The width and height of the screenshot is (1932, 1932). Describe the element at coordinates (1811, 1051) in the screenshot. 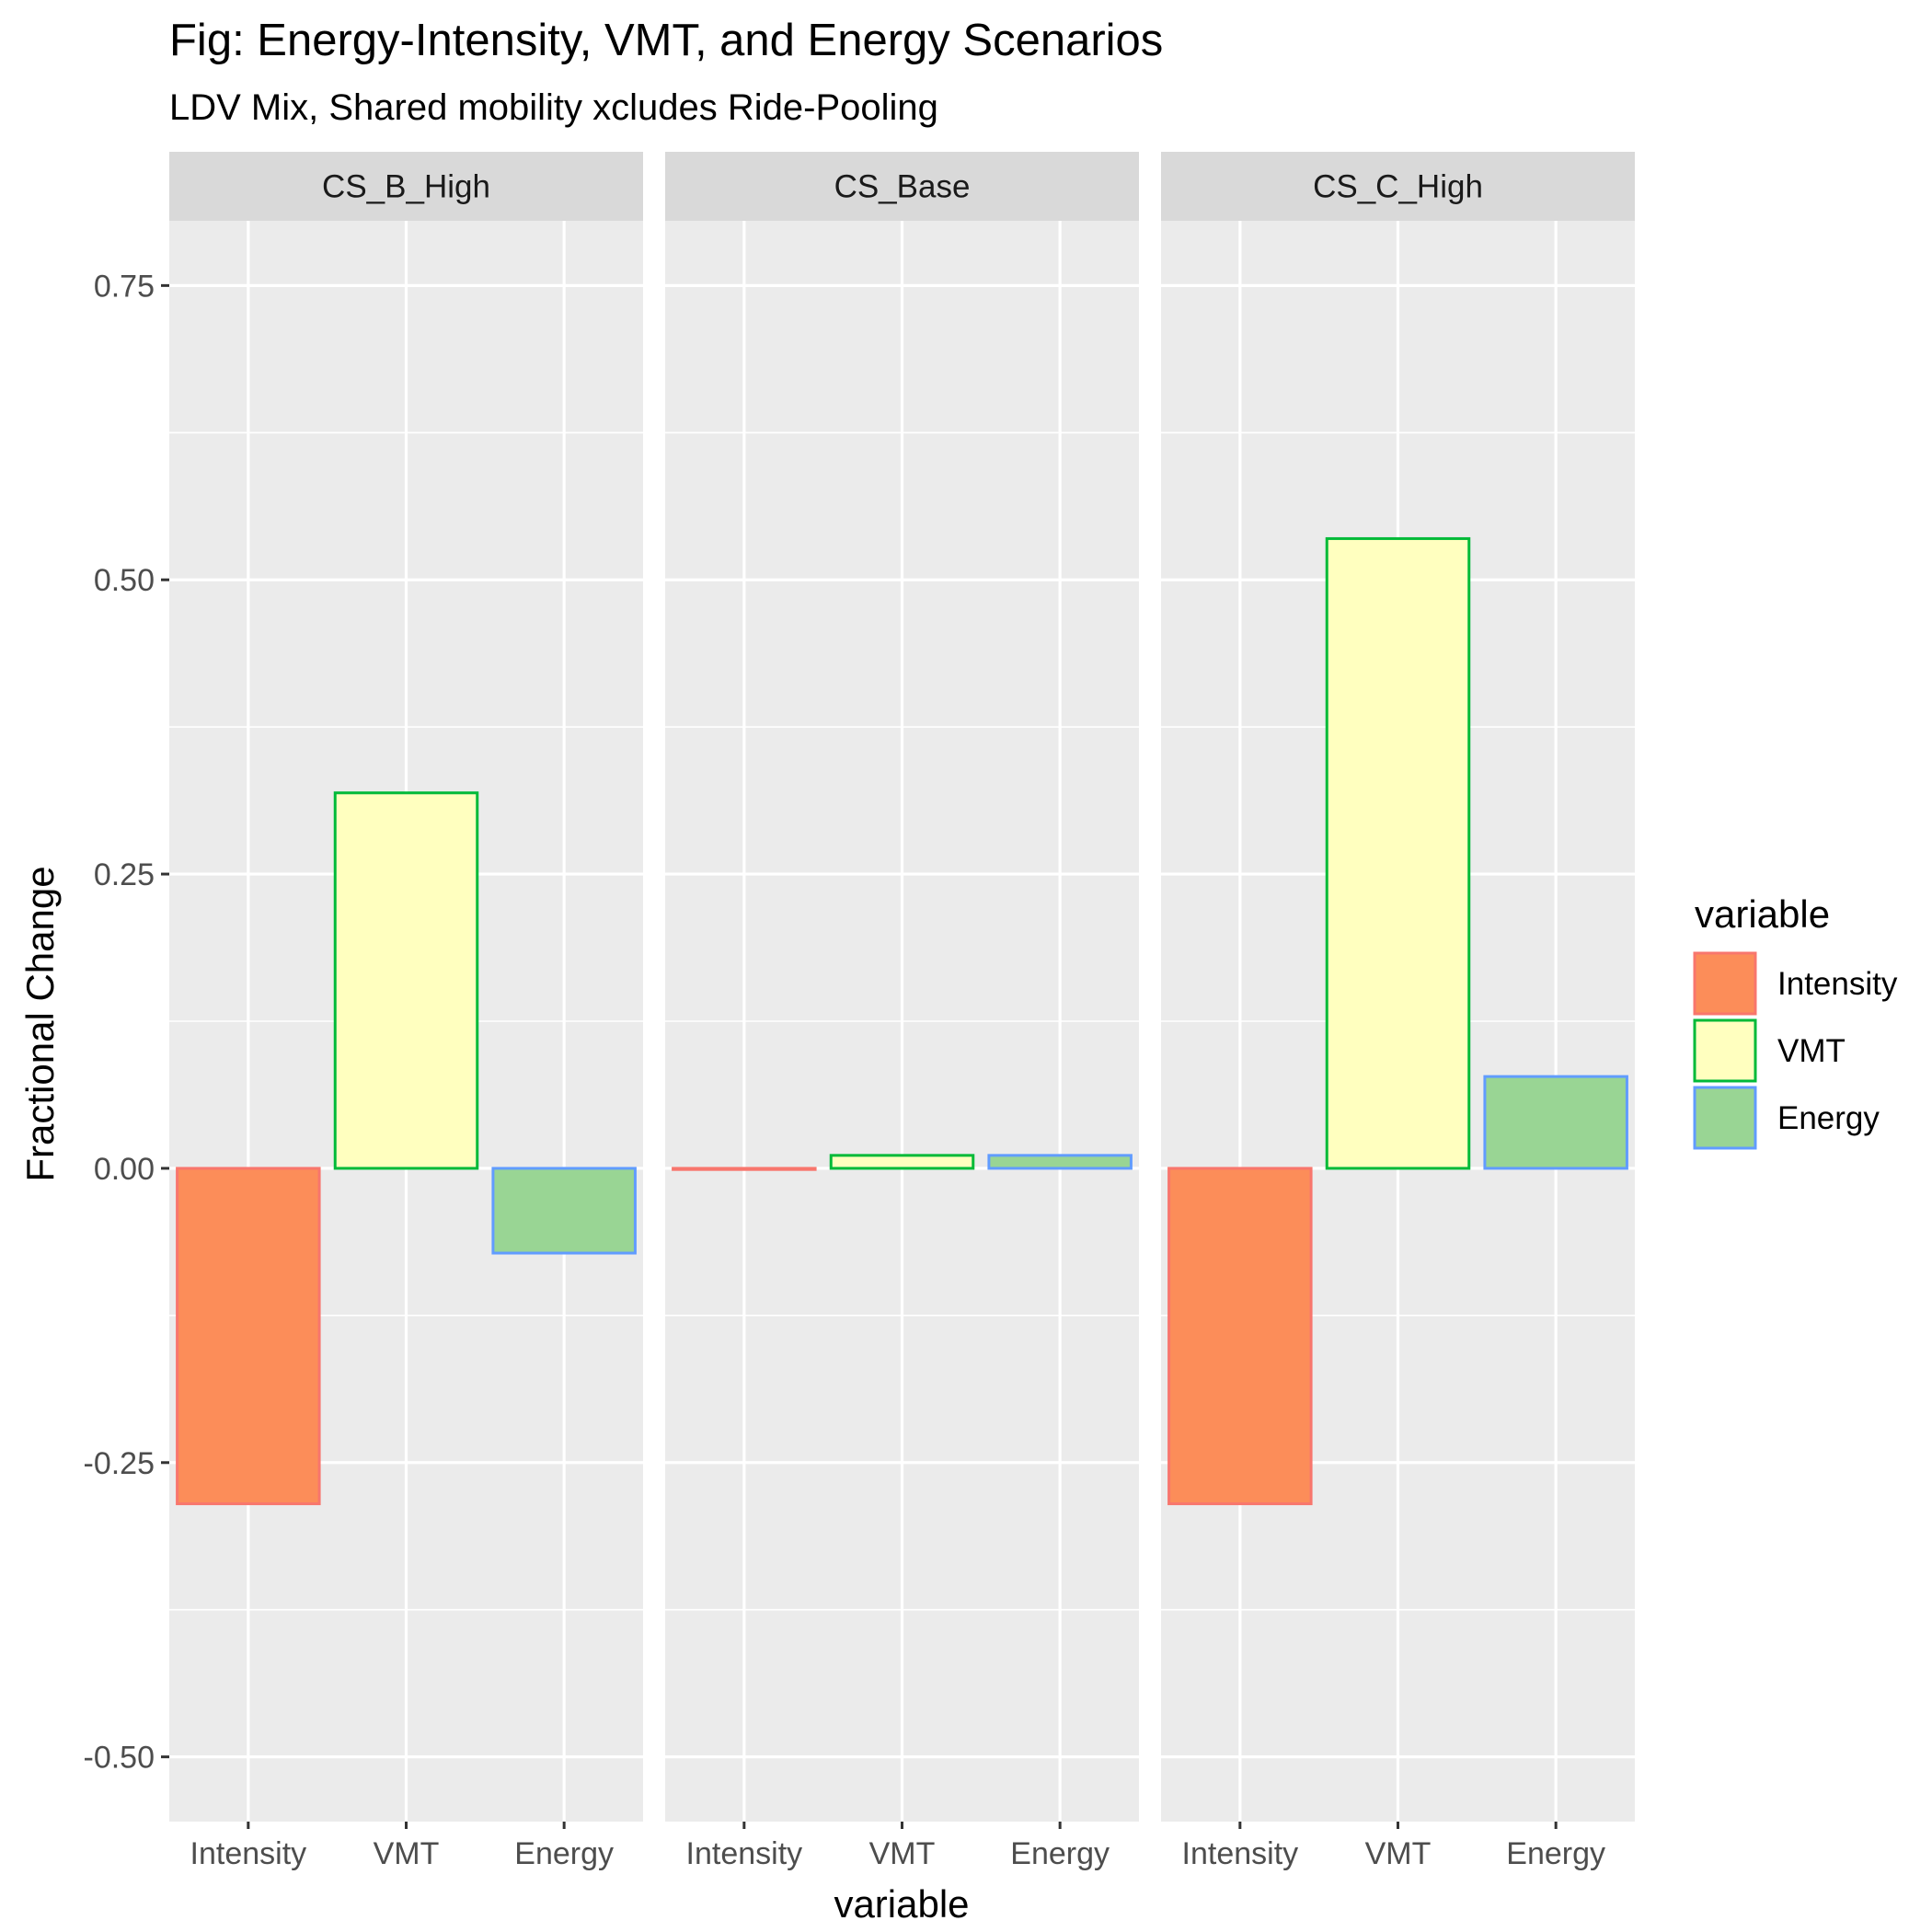

I see `legend-label-vmt: VMT` at that location.